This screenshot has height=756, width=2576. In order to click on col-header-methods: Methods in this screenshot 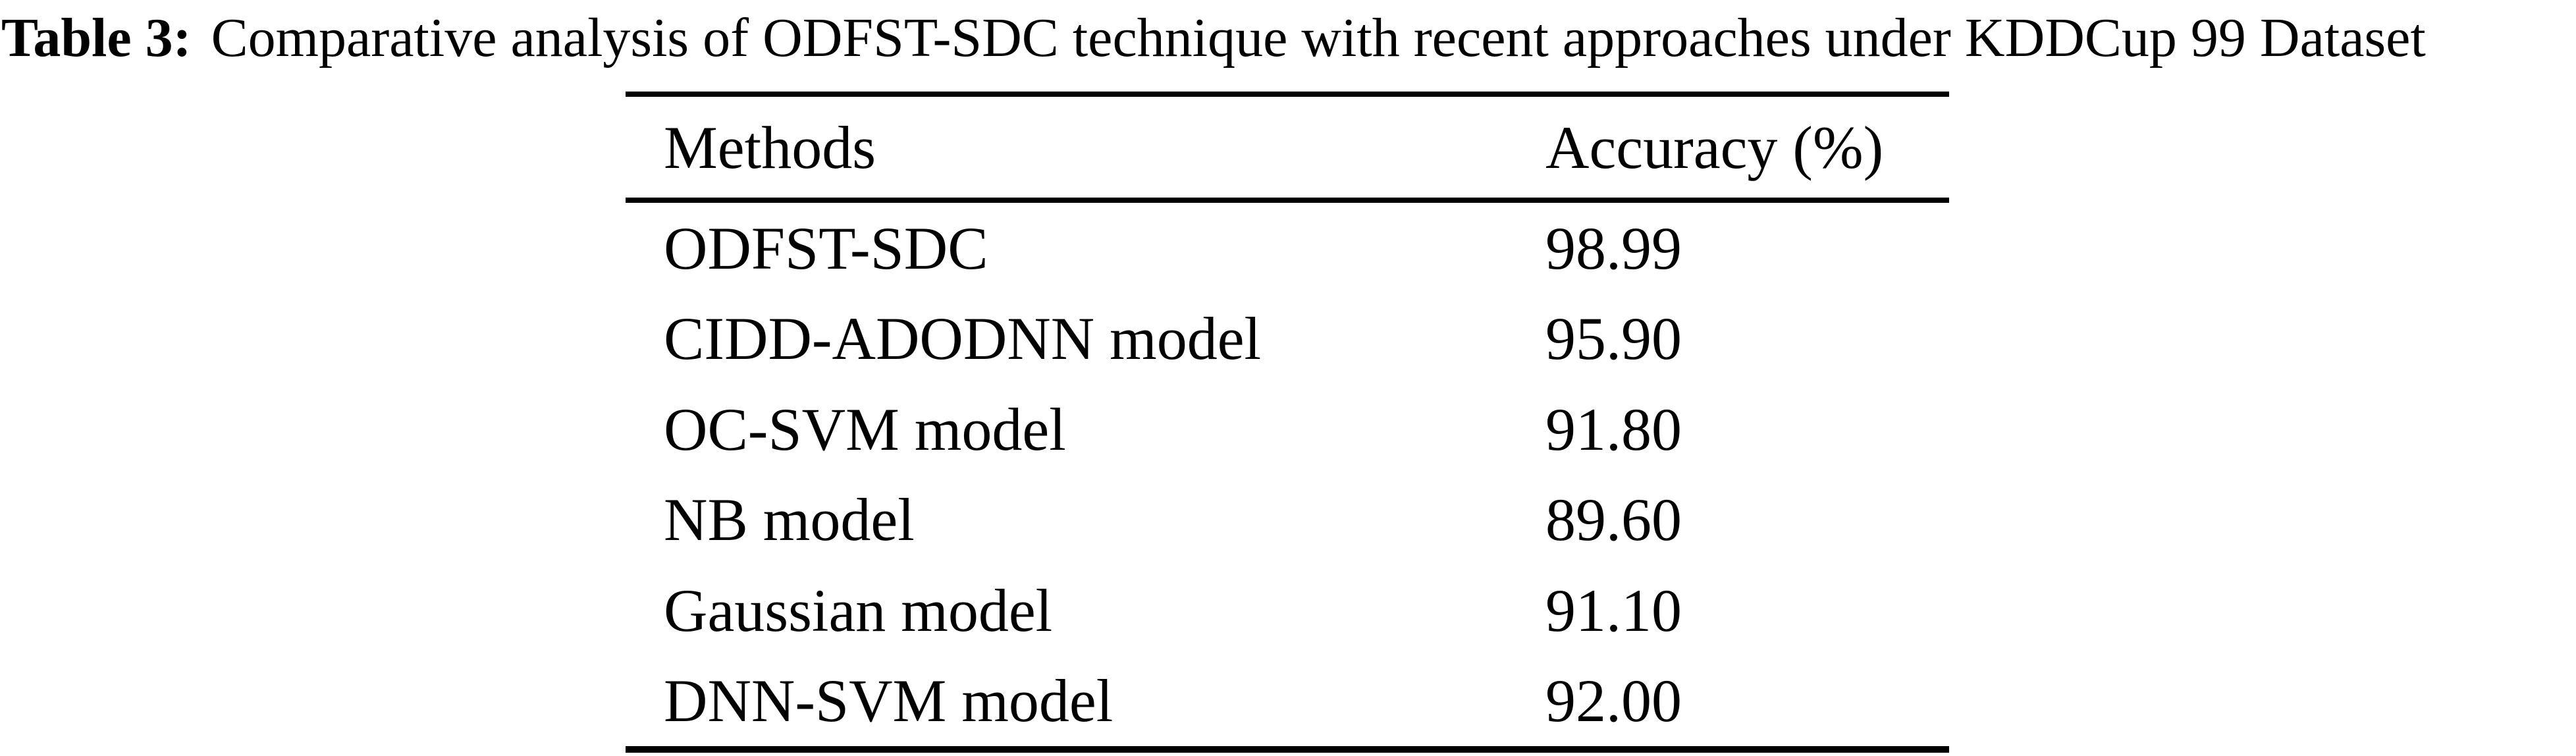, I will do `click(770, 147)`.